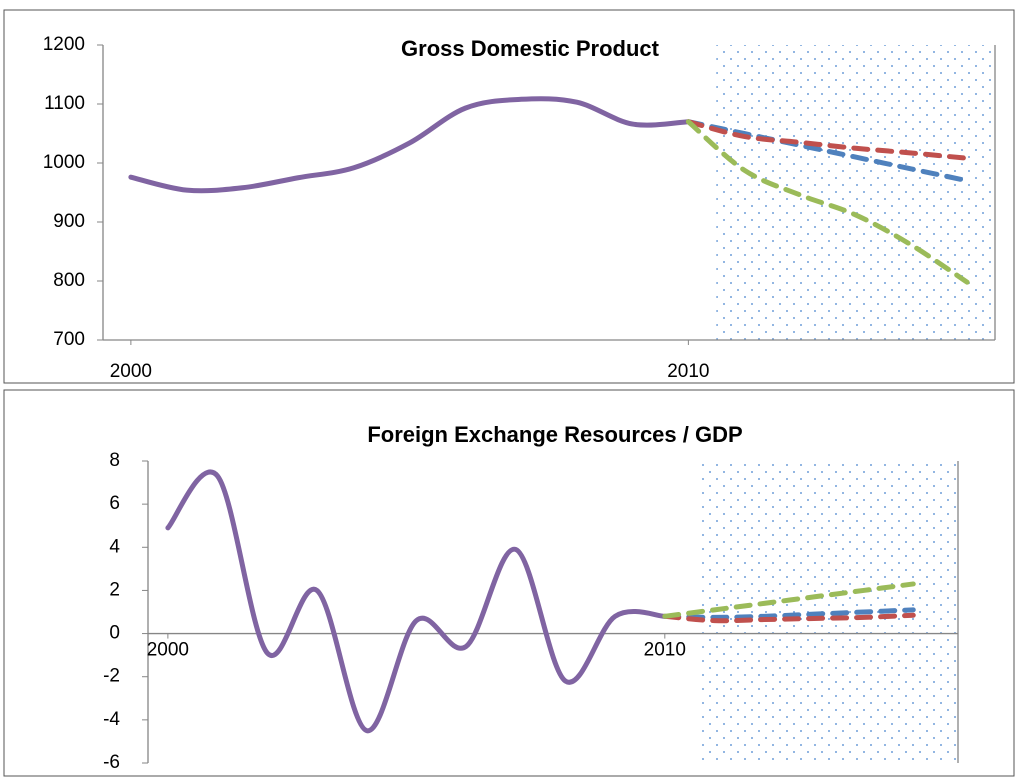 The image size is (1016, 777). What do you see at coordinates (69, 339) in the screenshot?
I see `y-tick-label: 700` at bounding box center [69, 339].